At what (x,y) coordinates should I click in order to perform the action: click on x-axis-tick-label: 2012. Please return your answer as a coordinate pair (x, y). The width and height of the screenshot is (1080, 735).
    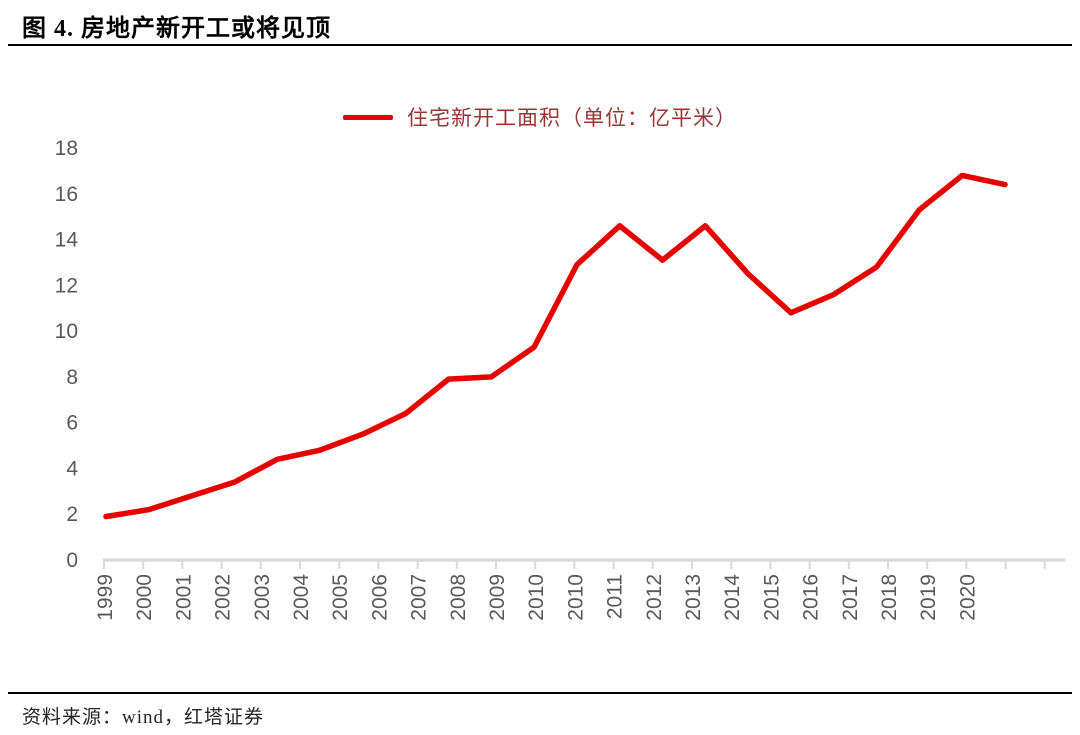
    Looking at the image, I should click on (654, 597).